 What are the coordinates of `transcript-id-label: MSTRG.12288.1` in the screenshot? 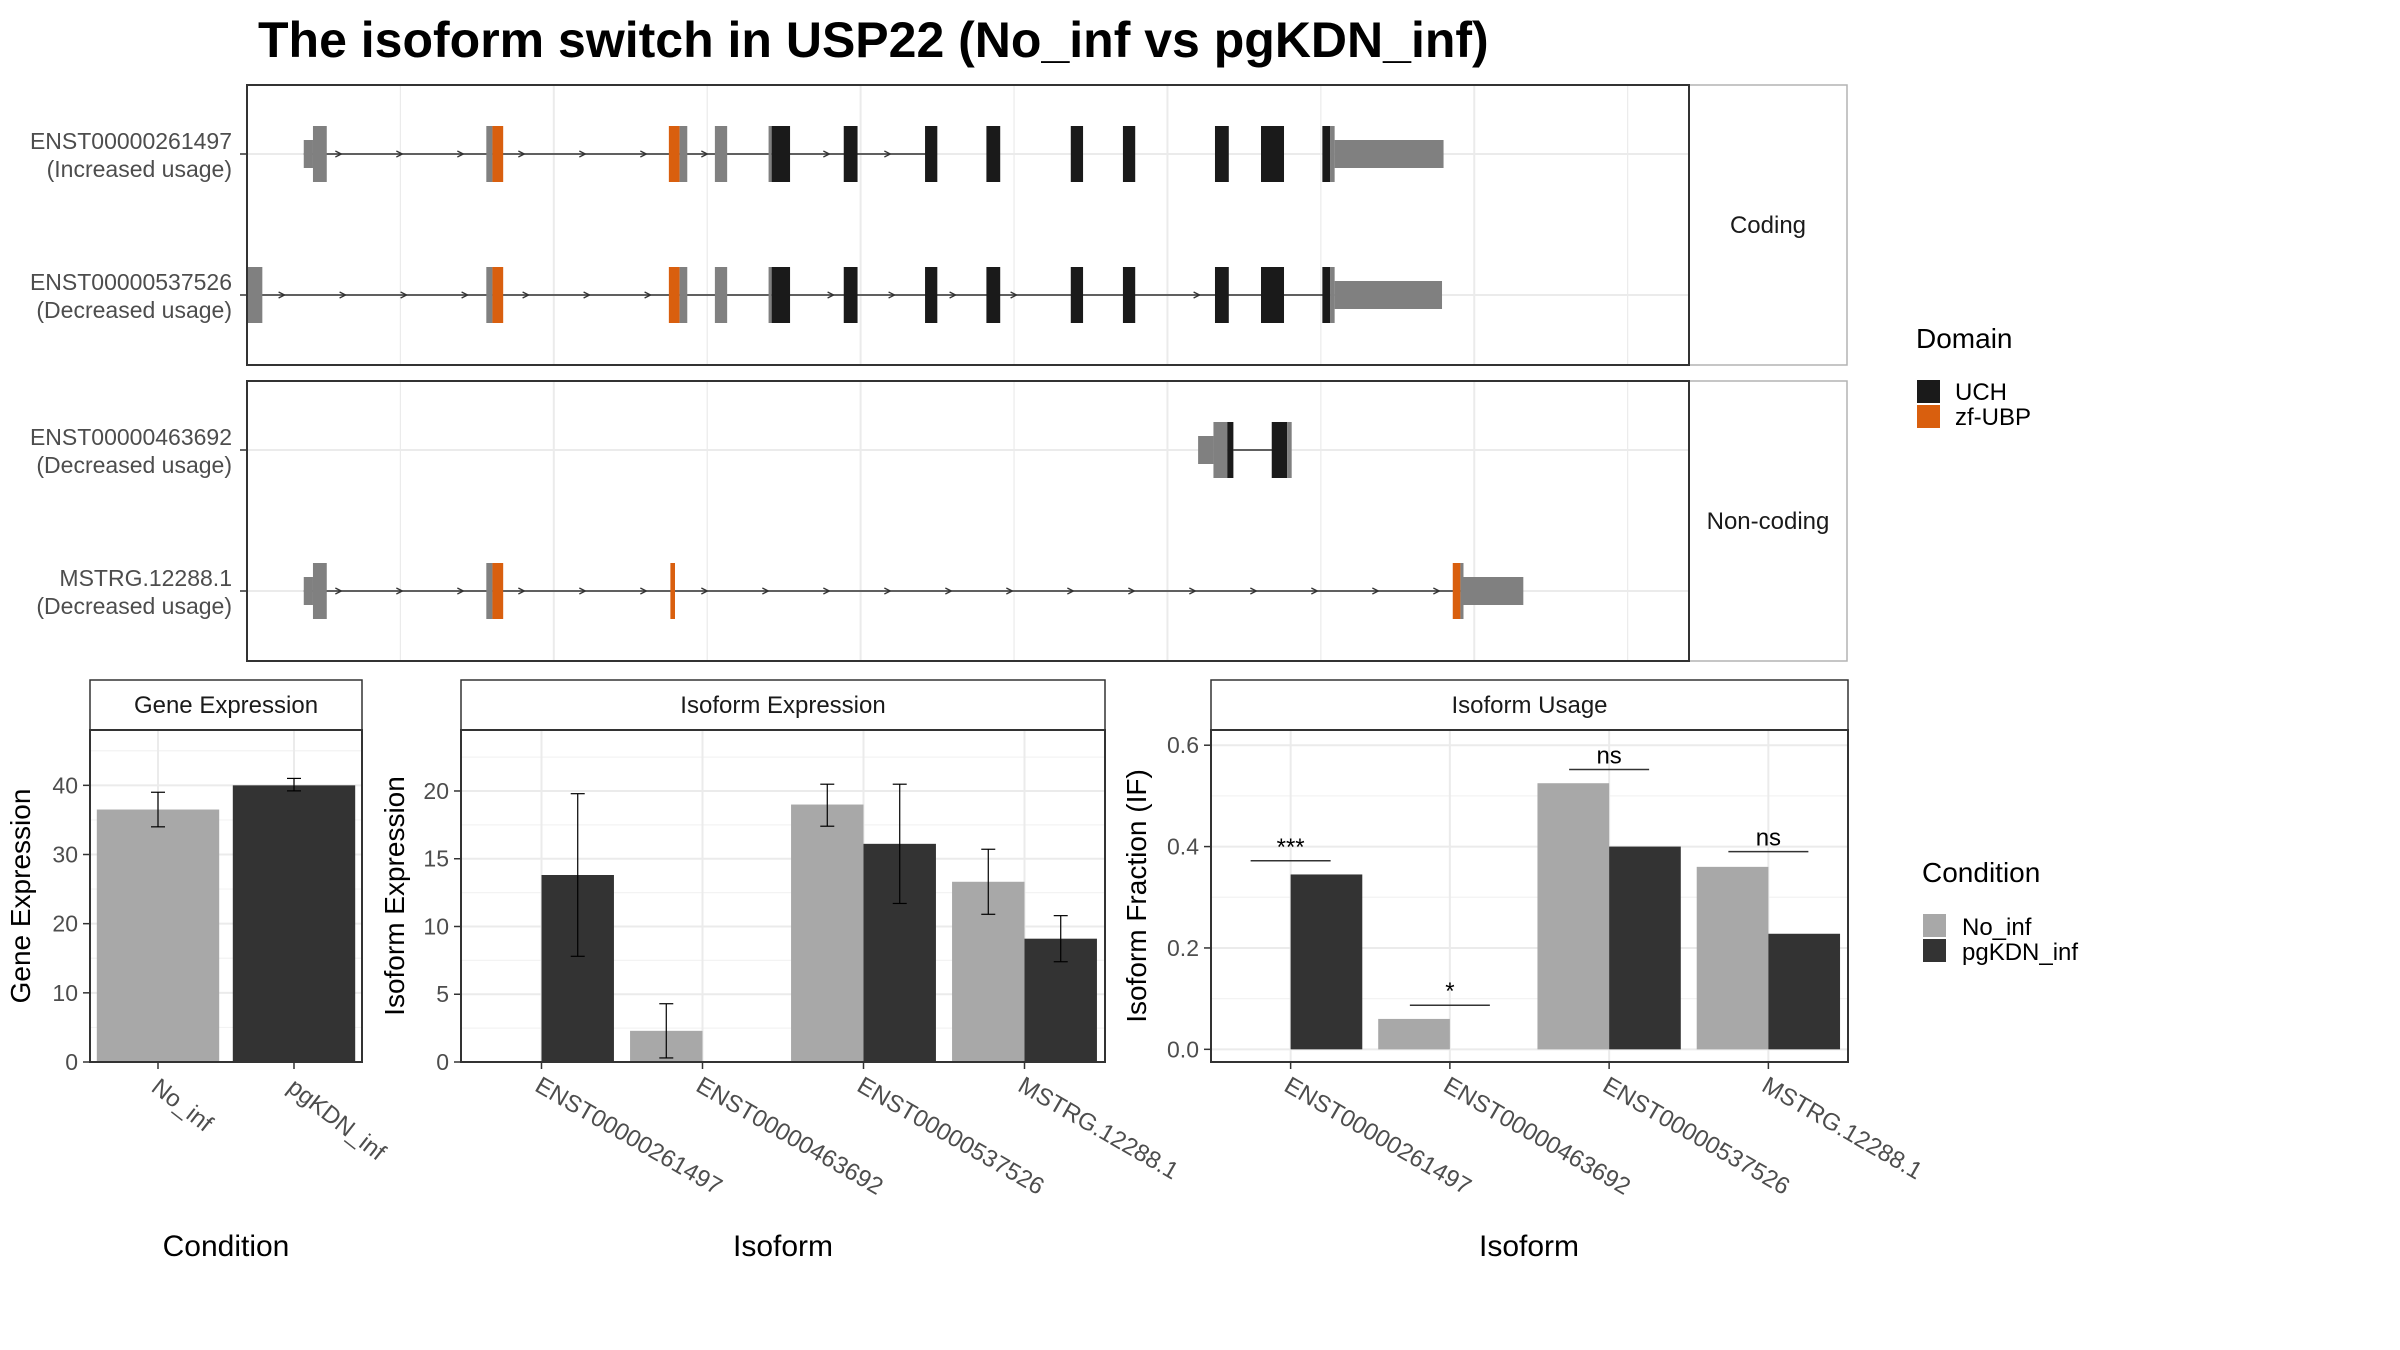 It's located at (145, 578).